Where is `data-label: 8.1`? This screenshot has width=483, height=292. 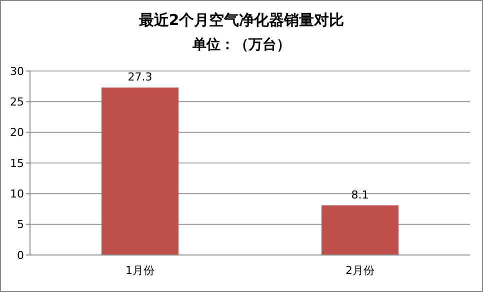
data-label: 8.1 is located at coordinates (360, 195).